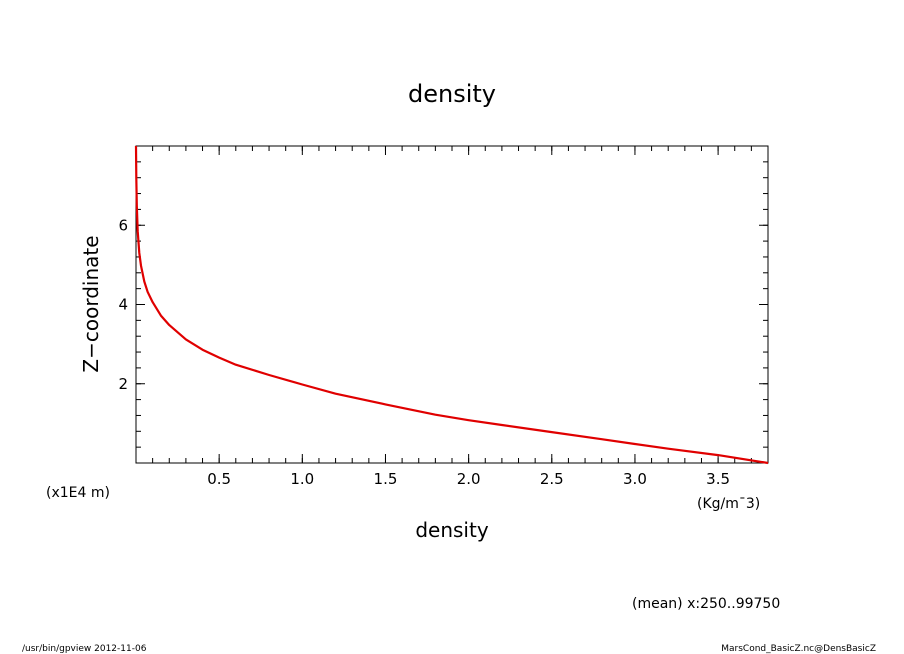 This screenshot has height=654, width=904. What do you see at coordinates (706, 604) in the screenshot?
I see `mean-range-label: (mean) x:250..99750` at bounding box center [706, 604].